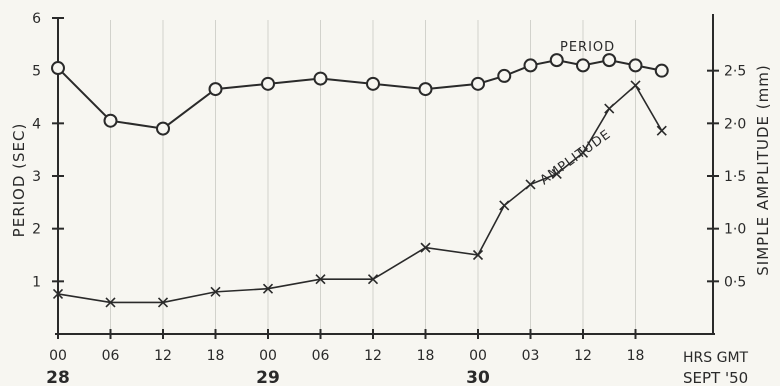  I want to click on right-y-ticks: 0·5 1·0 1·5 2·0 2·5, so click(726, 177).